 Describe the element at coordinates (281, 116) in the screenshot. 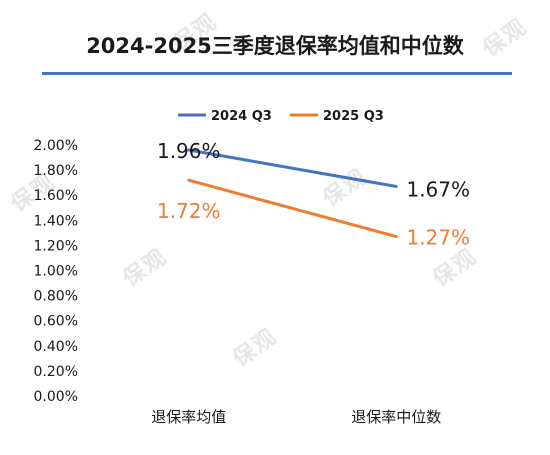

I see `legend: 2024 Q3 2025 Q3` at that location.